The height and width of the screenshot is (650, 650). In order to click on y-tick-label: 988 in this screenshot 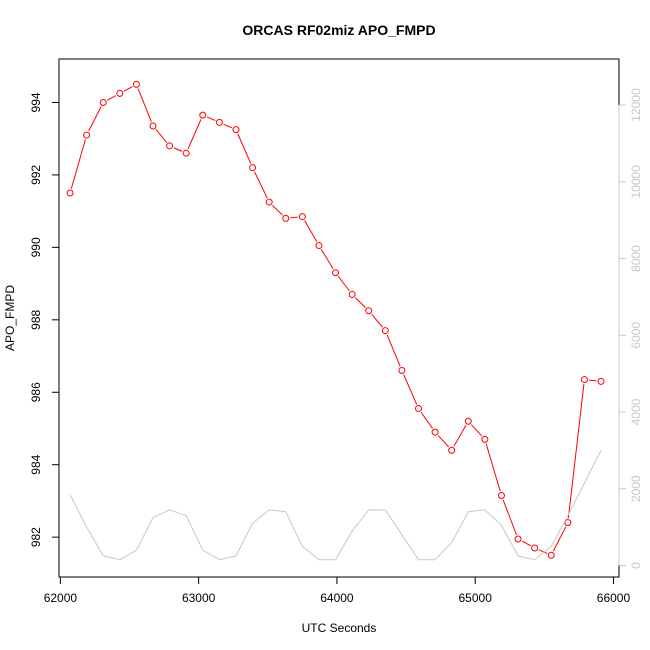, I will do `click(36, 319)`.